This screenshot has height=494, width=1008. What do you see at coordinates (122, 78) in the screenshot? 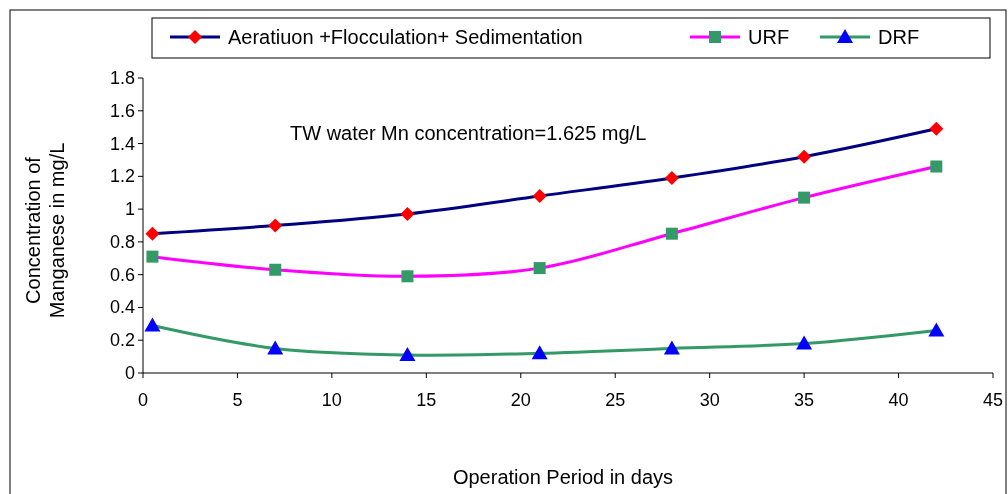
I see `y-tick-label: 1.8` at bounding box center [122, 78].